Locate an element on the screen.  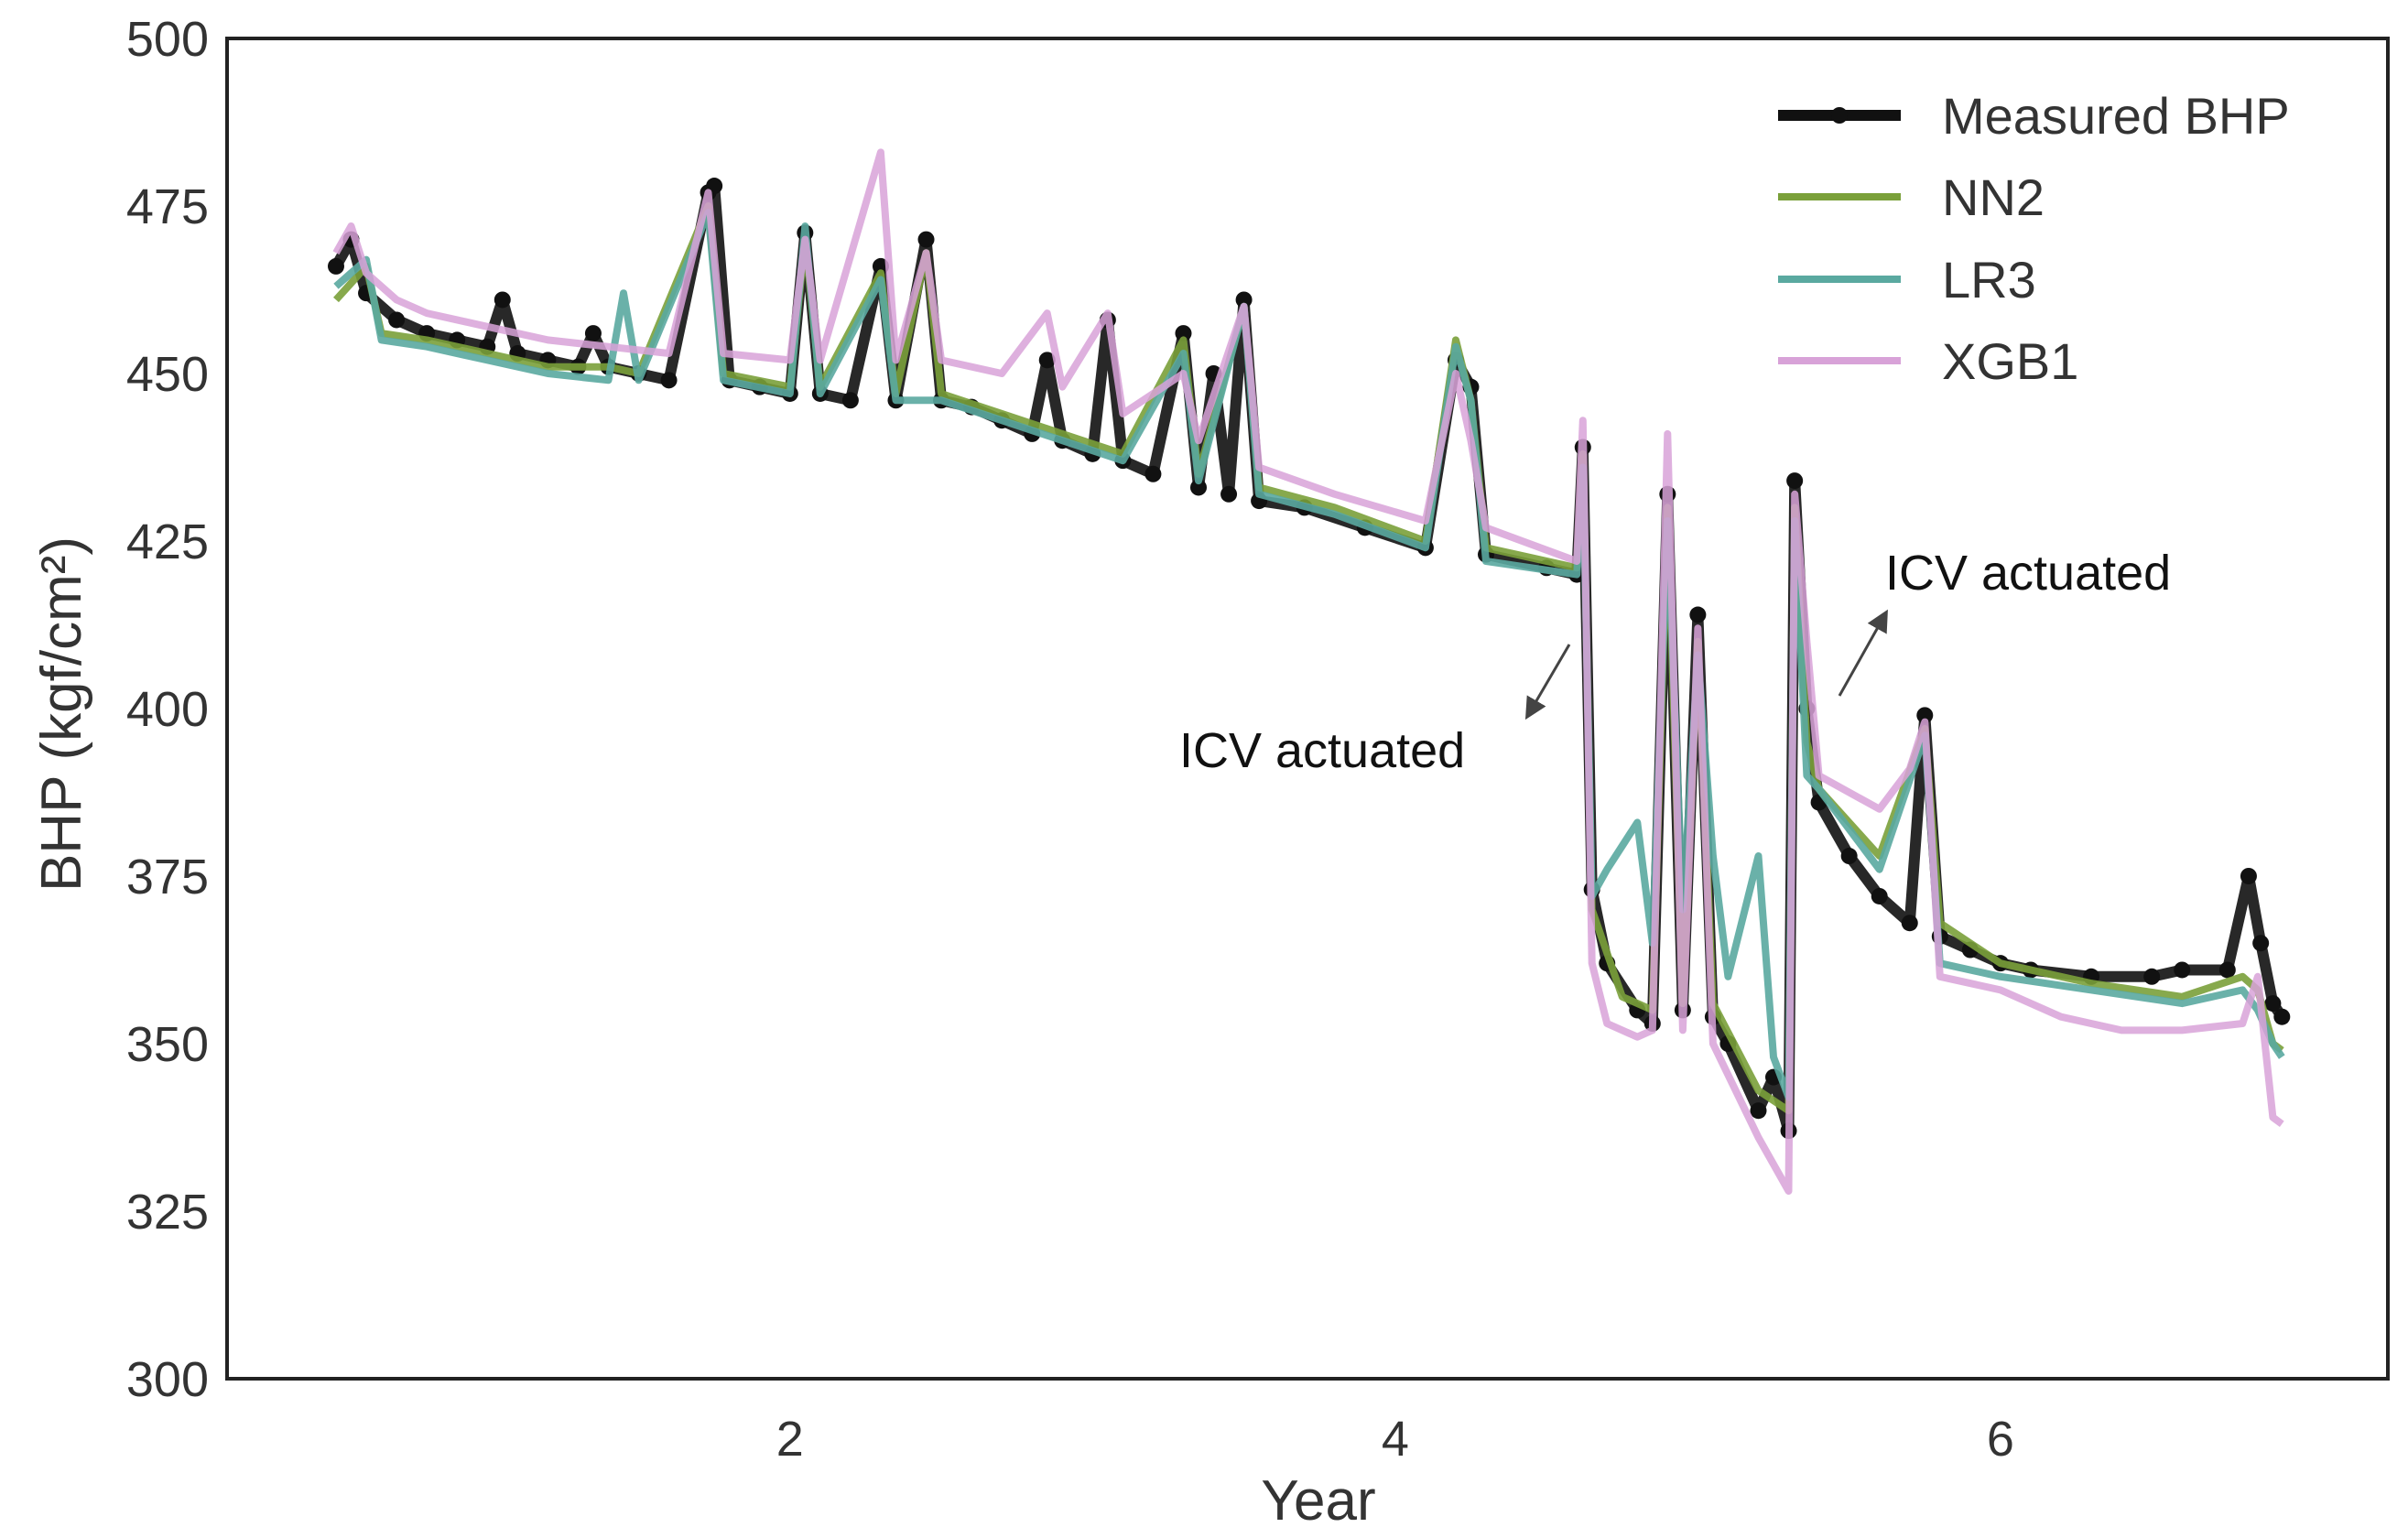
x-tick-label-6: 6 is located at coordinates (2000, 1439).